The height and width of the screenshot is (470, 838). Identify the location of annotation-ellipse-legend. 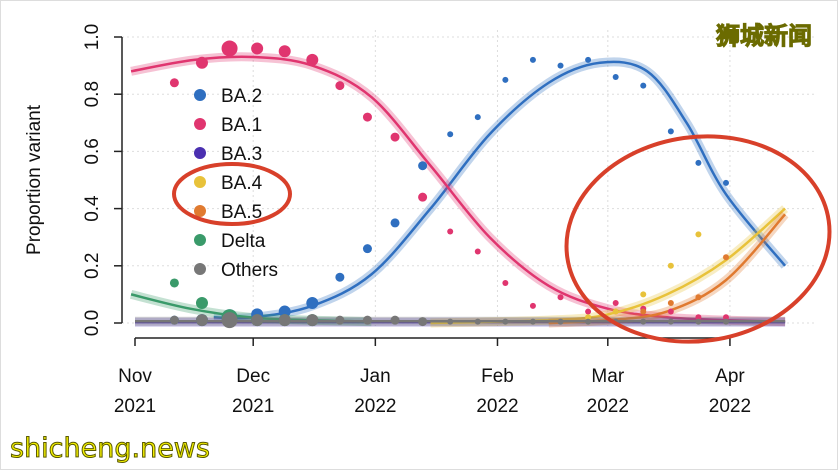
(232, 194).